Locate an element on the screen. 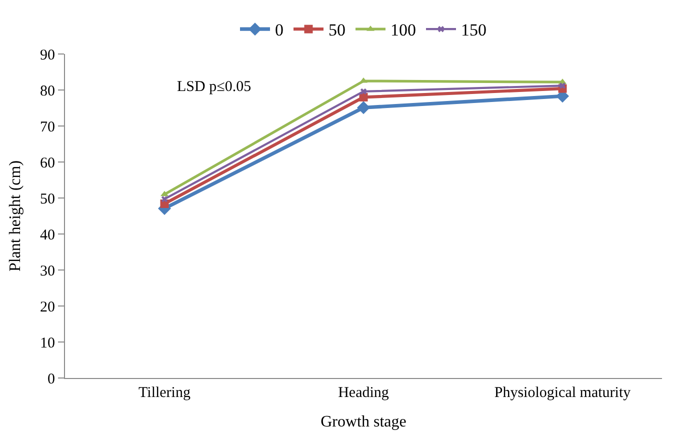 The height and width of the screenshot is (439, 677). y-tick-label: 40 is located at coordinates (47, 235).